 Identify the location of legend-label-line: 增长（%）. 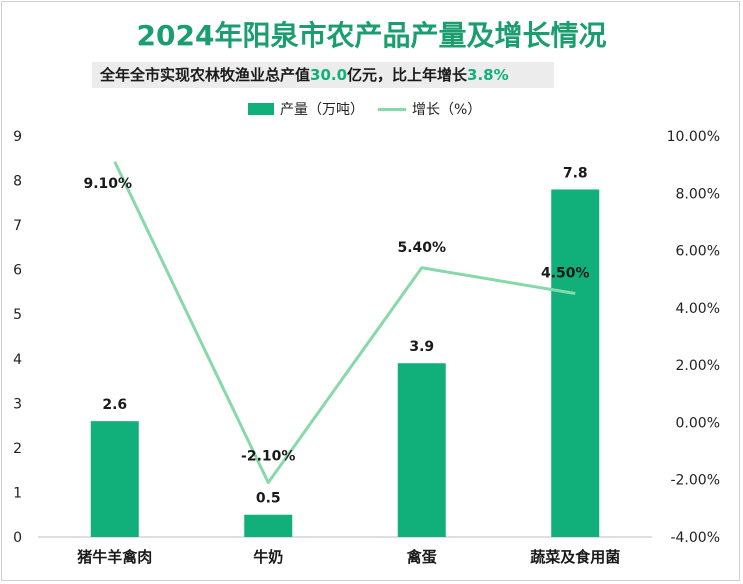
(447, 110).